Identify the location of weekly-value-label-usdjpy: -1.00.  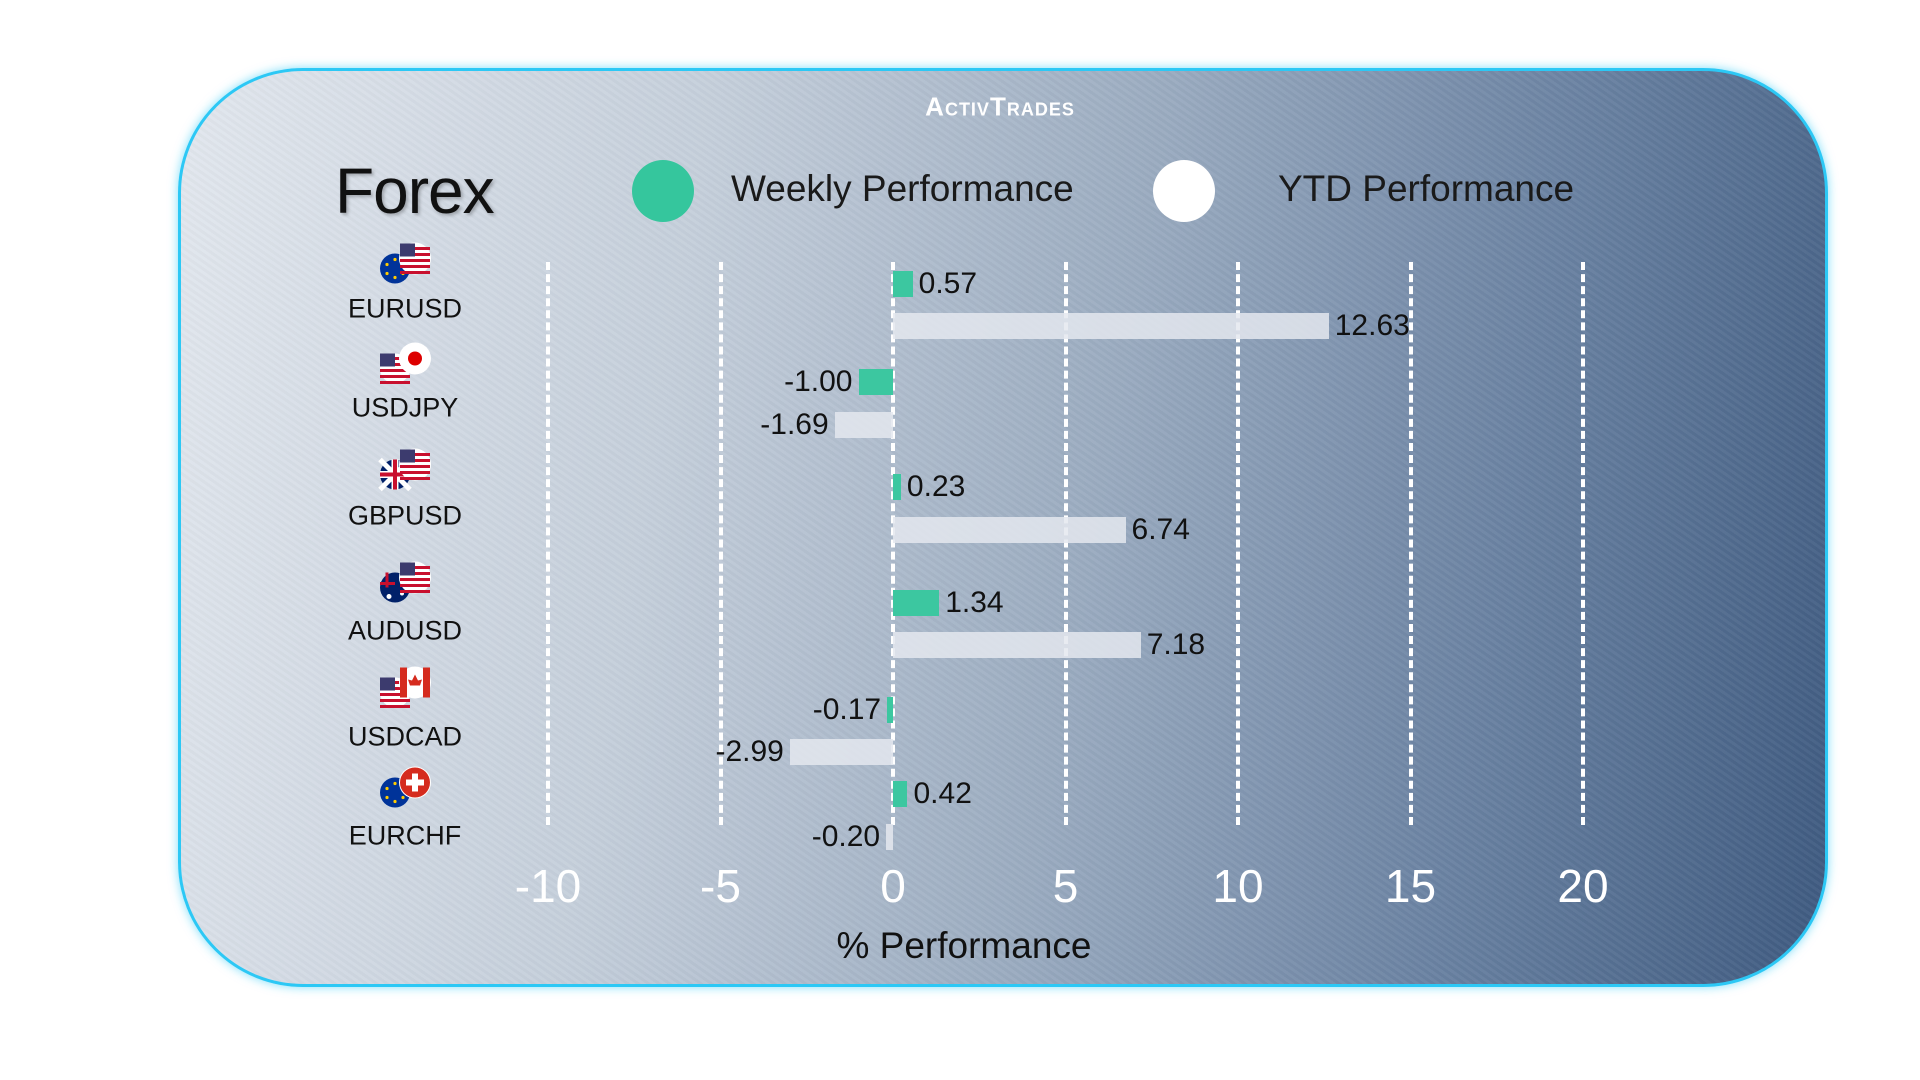
(818, 381).